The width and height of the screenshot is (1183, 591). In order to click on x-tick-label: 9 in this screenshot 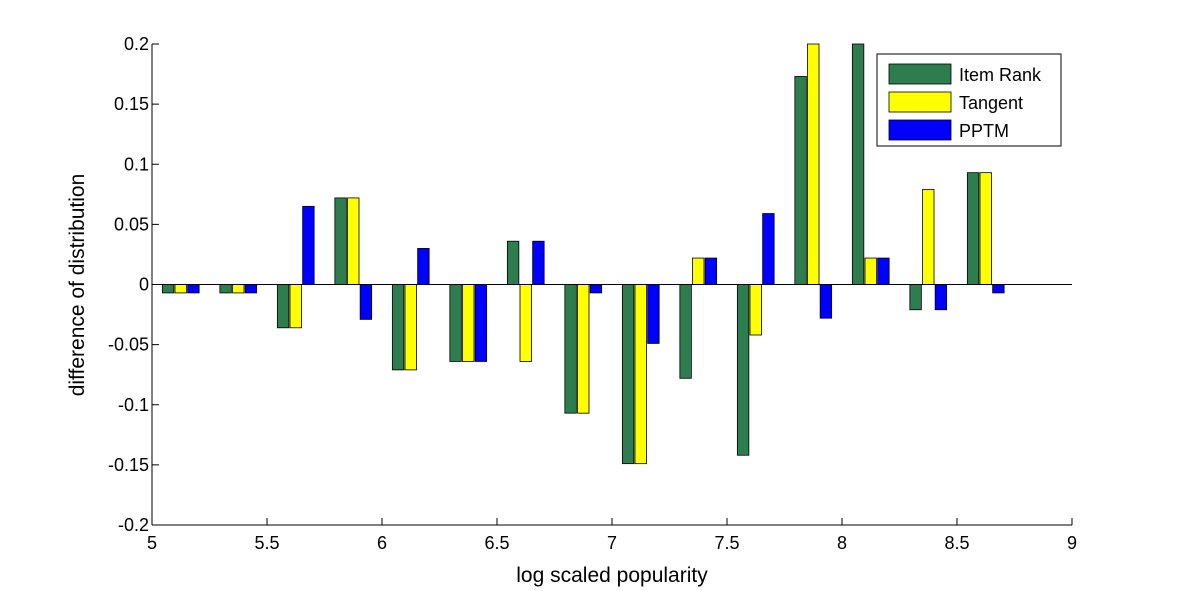, I will do `click(1072, 543)`.